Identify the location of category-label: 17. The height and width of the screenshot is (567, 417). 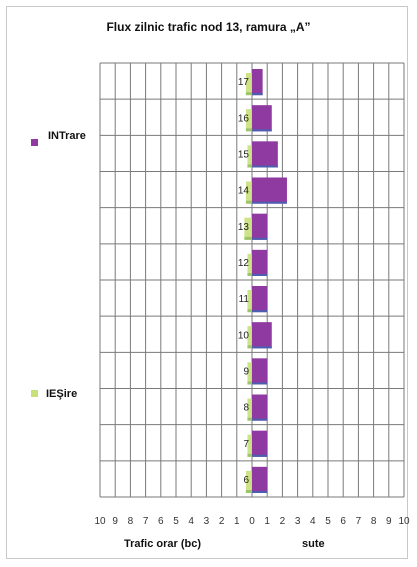
(244, 82).